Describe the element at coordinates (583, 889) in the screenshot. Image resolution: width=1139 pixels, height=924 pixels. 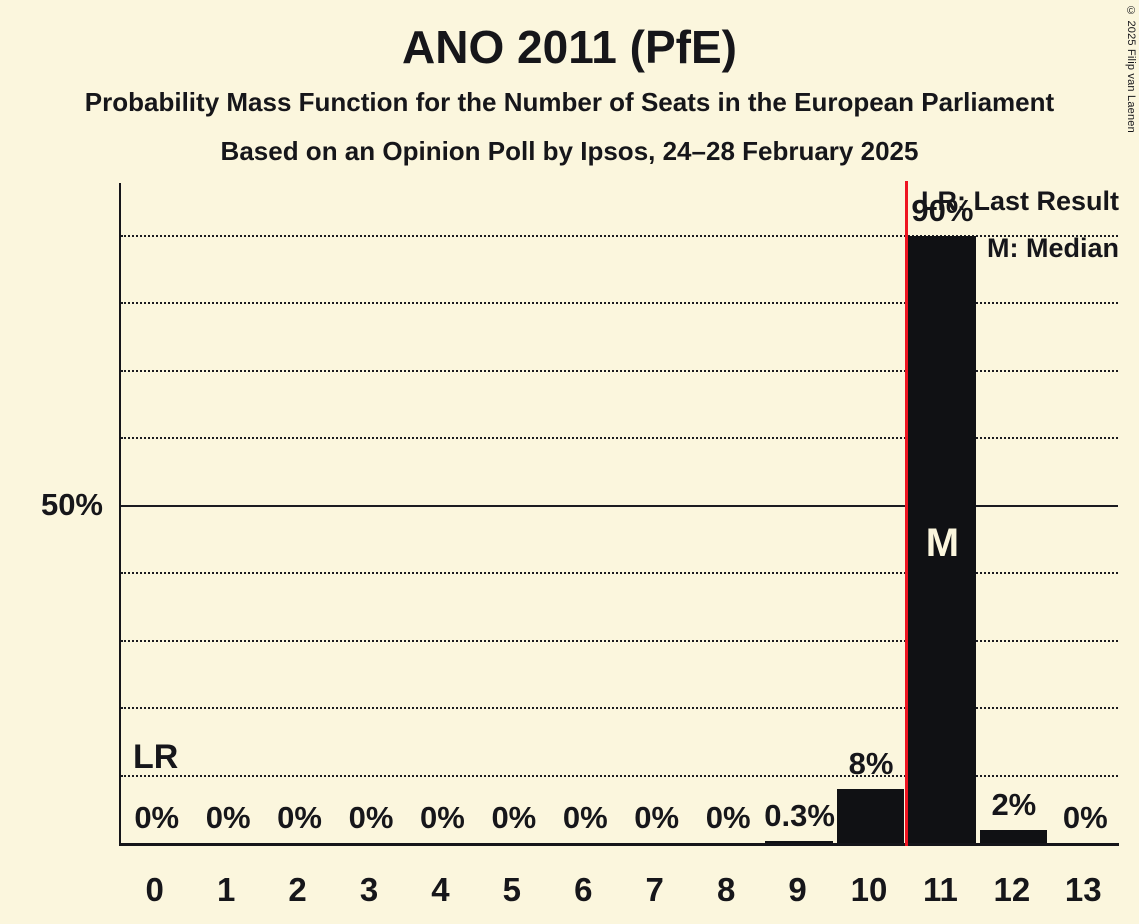
I see `x-axis-tick-label-6: 6` at that location.